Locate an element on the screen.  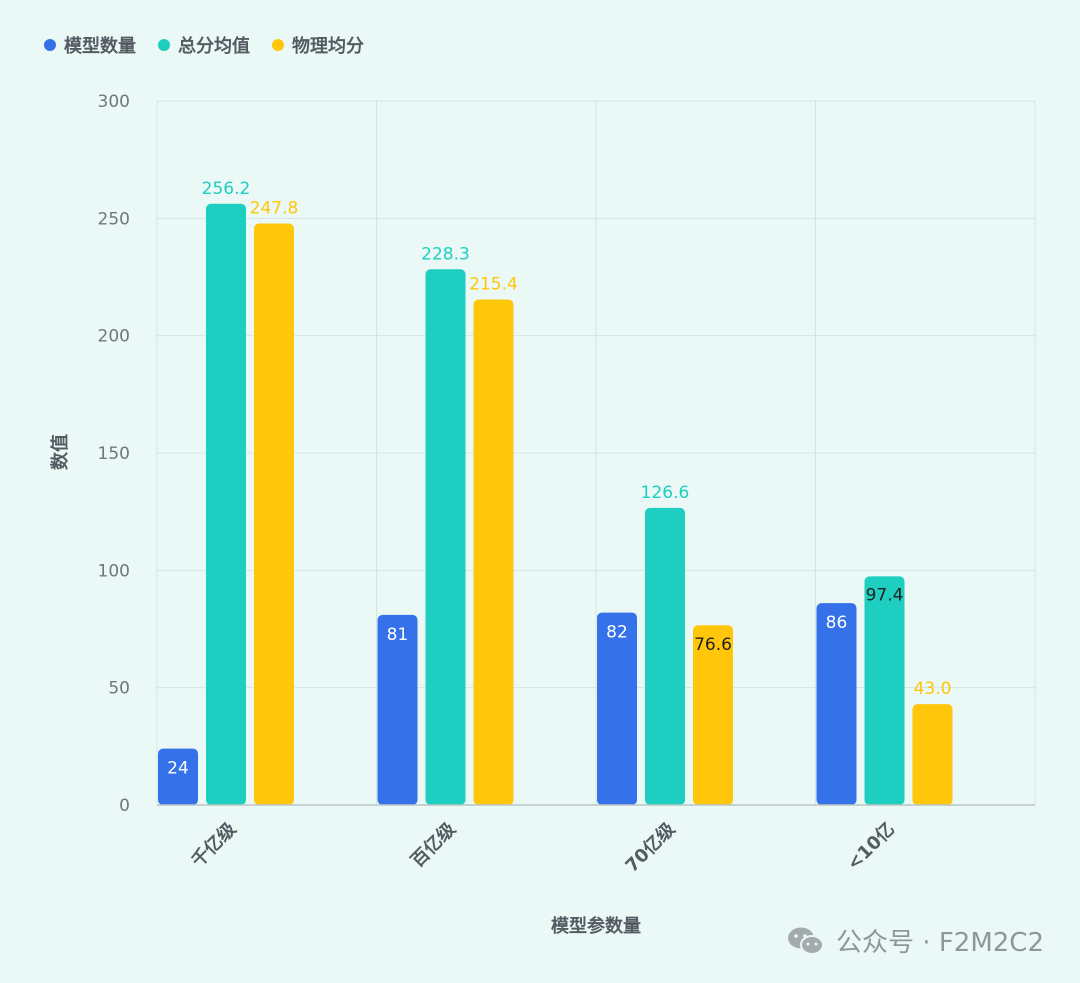
legend-swatch-physics-mean is located at coordinates (278, 45).